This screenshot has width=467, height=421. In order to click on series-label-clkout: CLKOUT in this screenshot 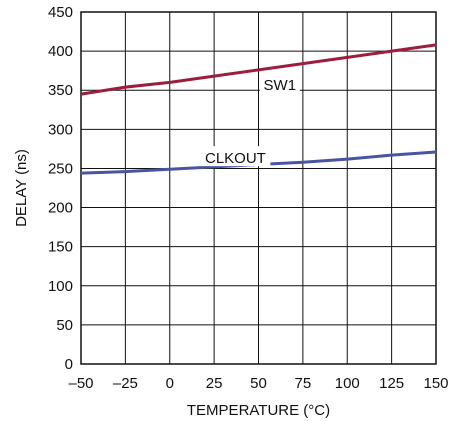, I will do `click(235, 158)`.